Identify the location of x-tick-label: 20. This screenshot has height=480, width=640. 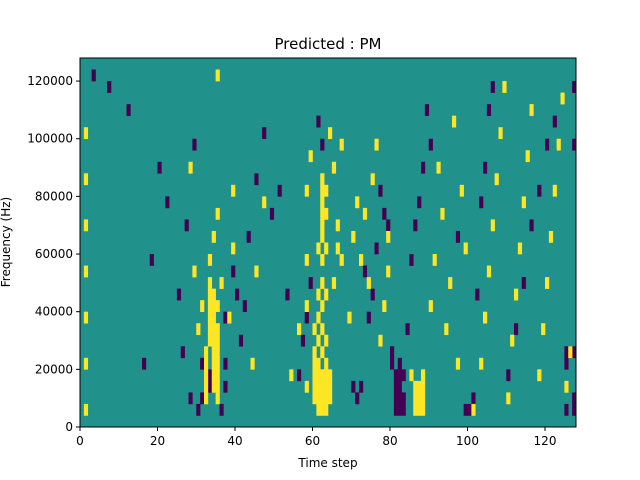
(157, 441).